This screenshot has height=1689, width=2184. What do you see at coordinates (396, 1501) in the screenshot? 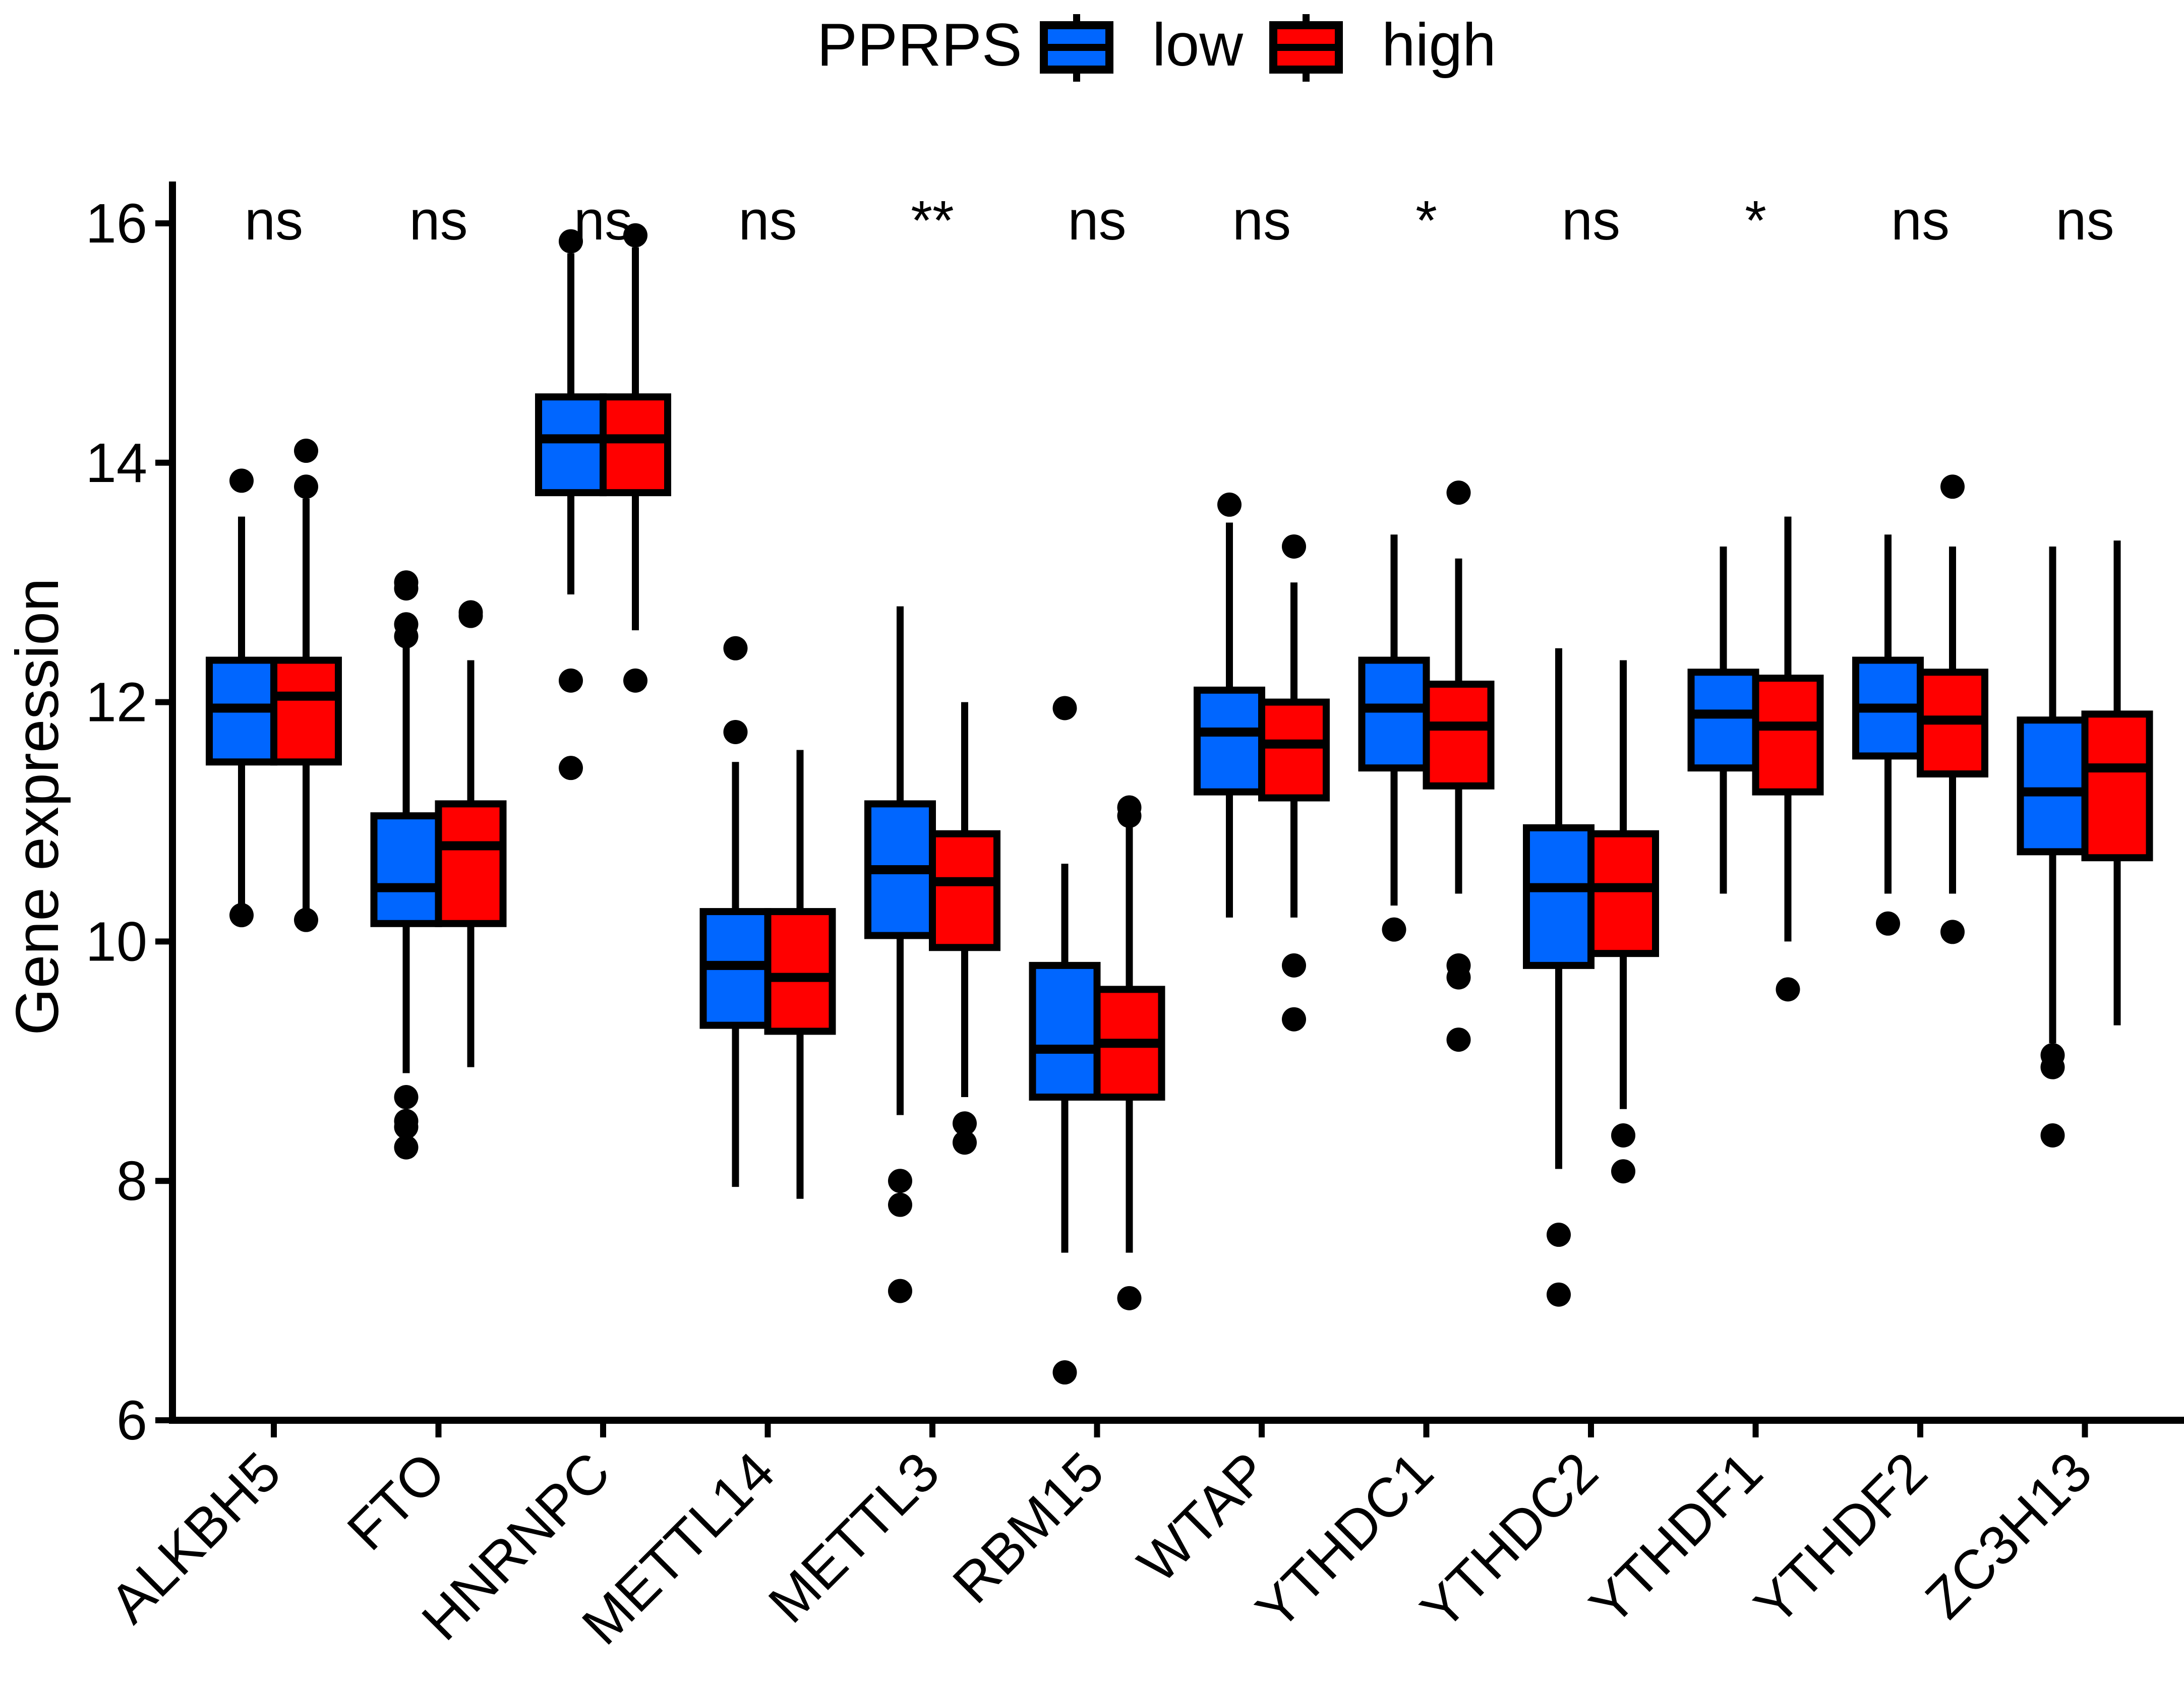
I see `x-tick-label: FTO` at bounding box center [396, 1501].